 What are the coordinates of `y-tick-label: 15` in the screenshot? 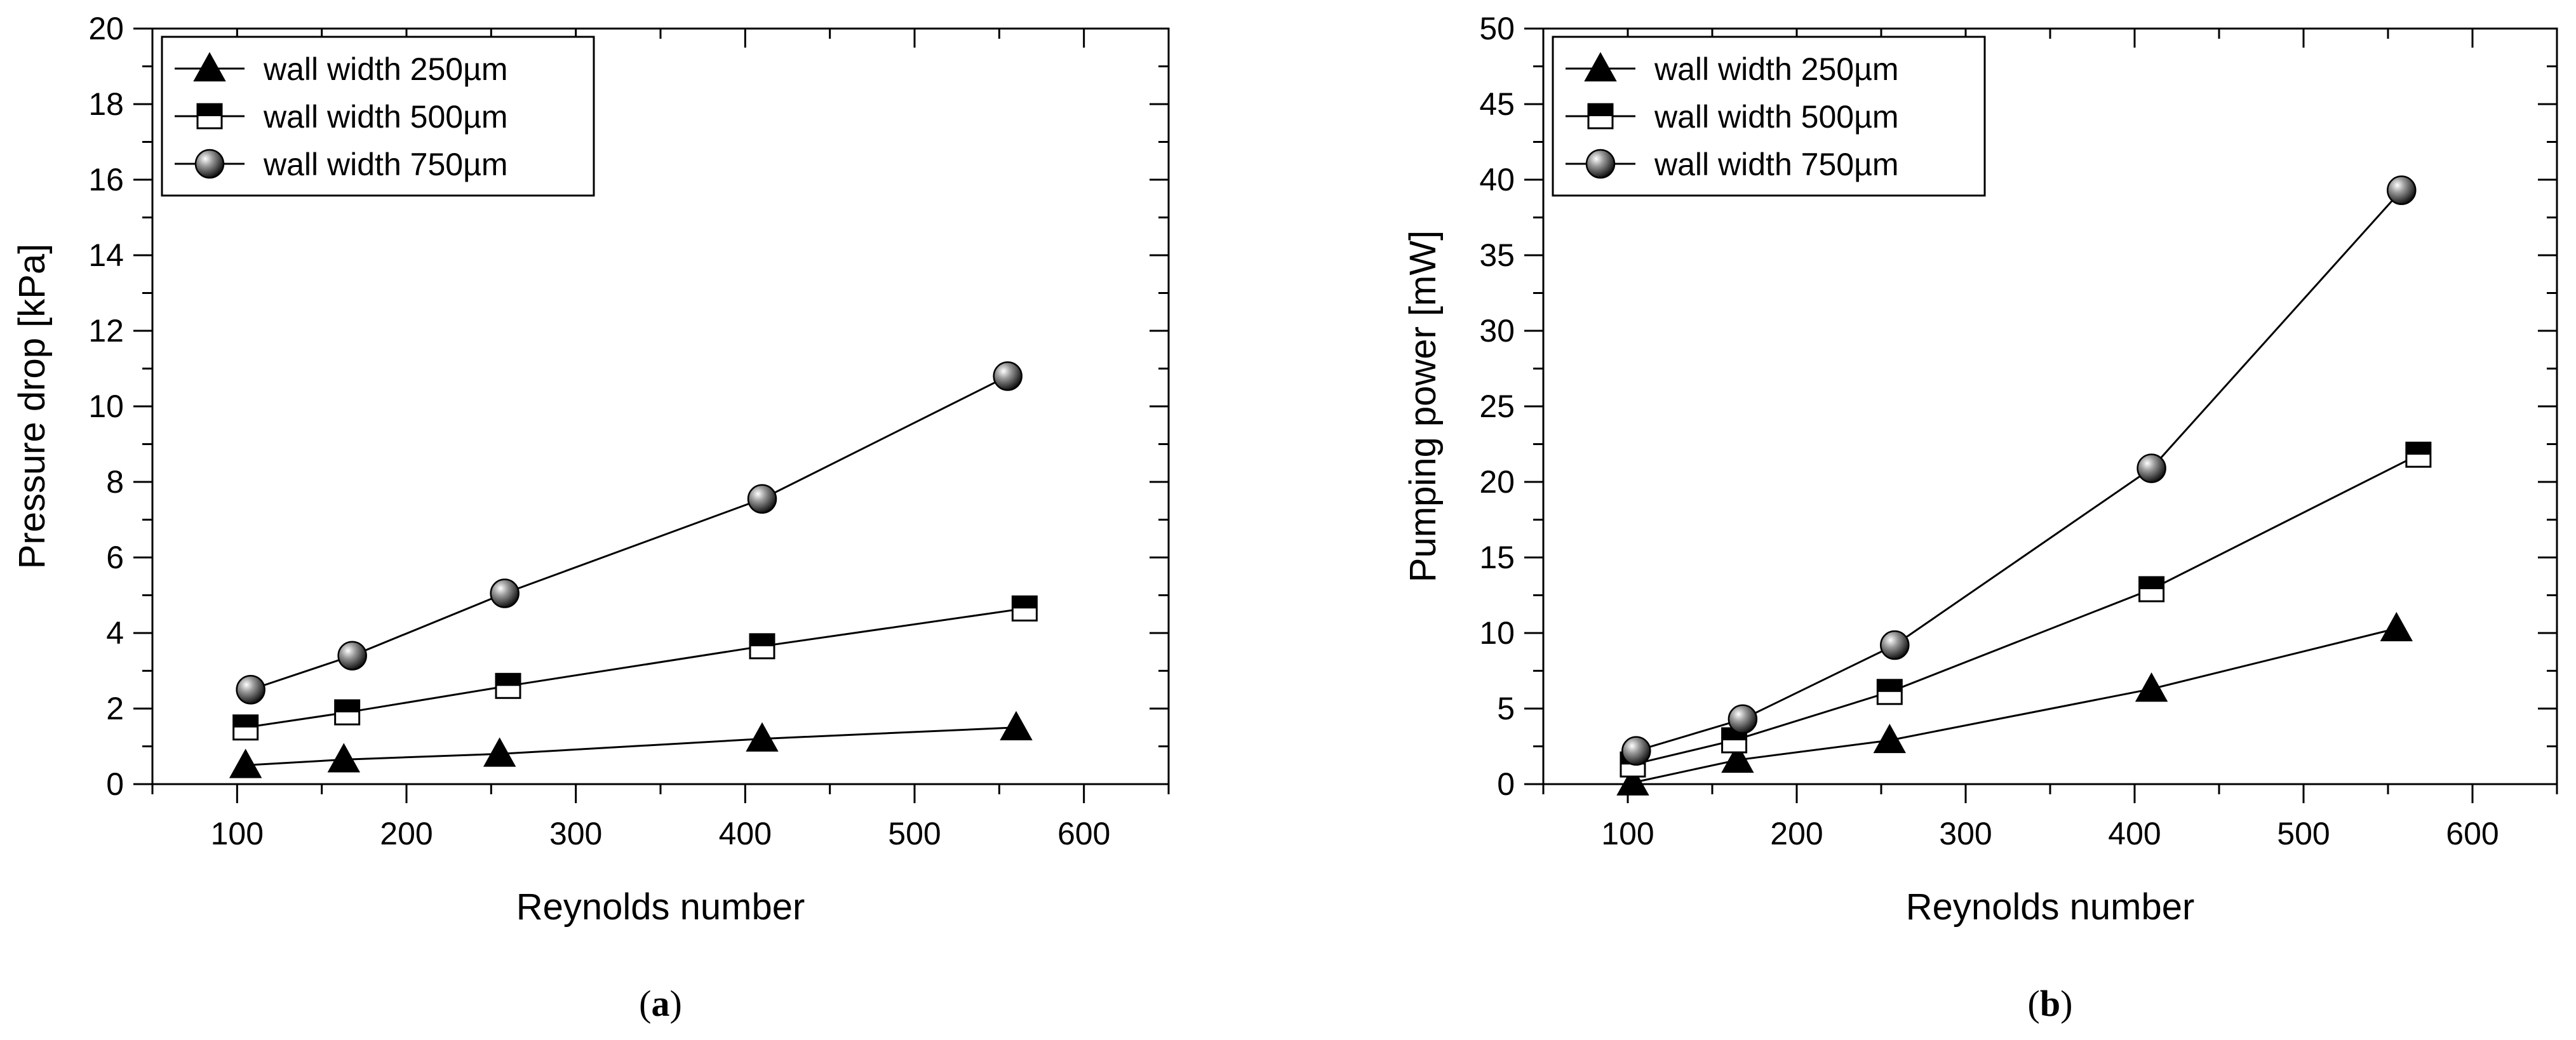 It's located at (1497, 557).